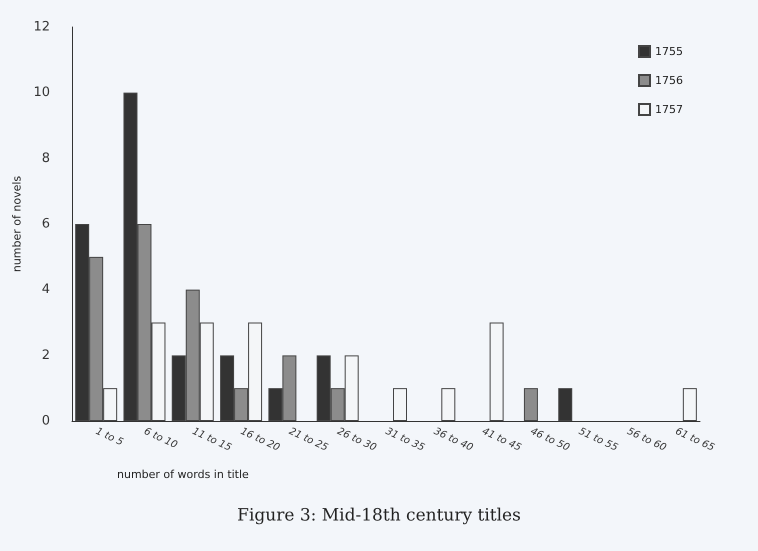 The image size is (758, 551). Describe the element at coordinates (109, 437) in the screenshot. I see `x-tick-label: 1 to 5` at that location.